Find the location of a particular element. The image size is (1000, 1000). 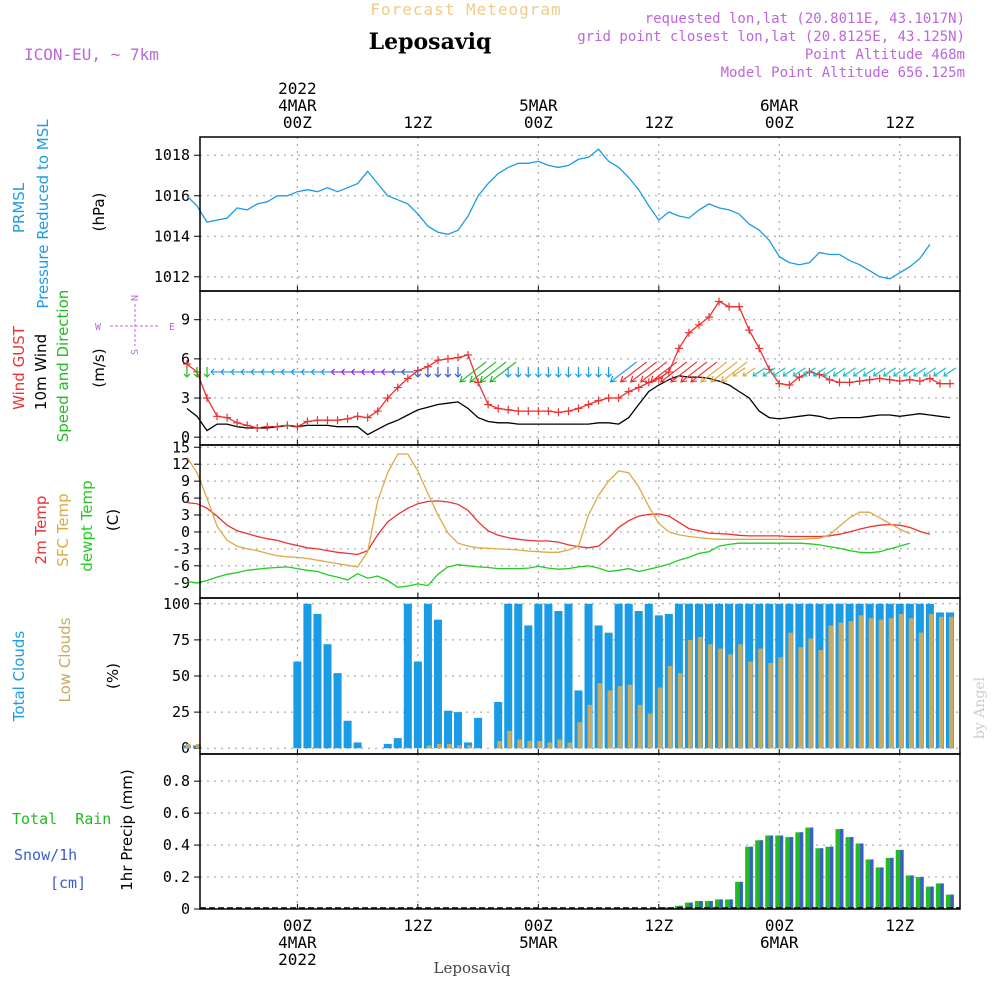

wind-y-ticks: 0 3 6 9 is located at coordinates (541, 378).